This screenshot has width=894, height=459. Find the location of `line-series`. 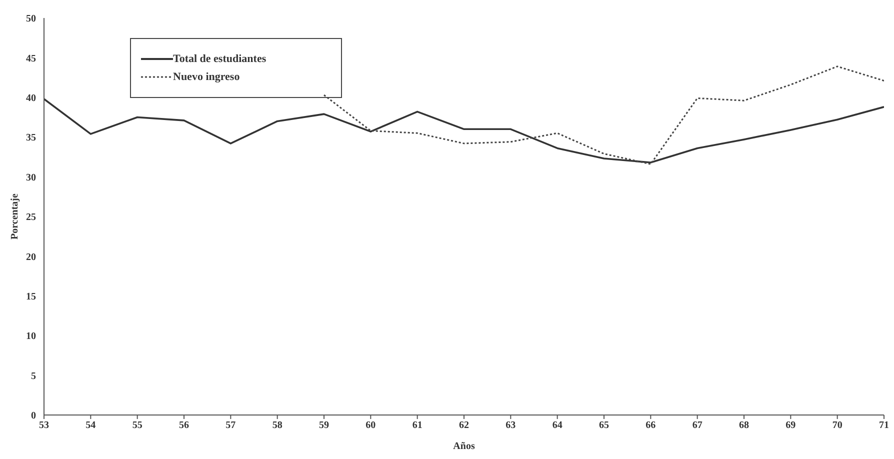

line-series is located at coordinates (464, 131).